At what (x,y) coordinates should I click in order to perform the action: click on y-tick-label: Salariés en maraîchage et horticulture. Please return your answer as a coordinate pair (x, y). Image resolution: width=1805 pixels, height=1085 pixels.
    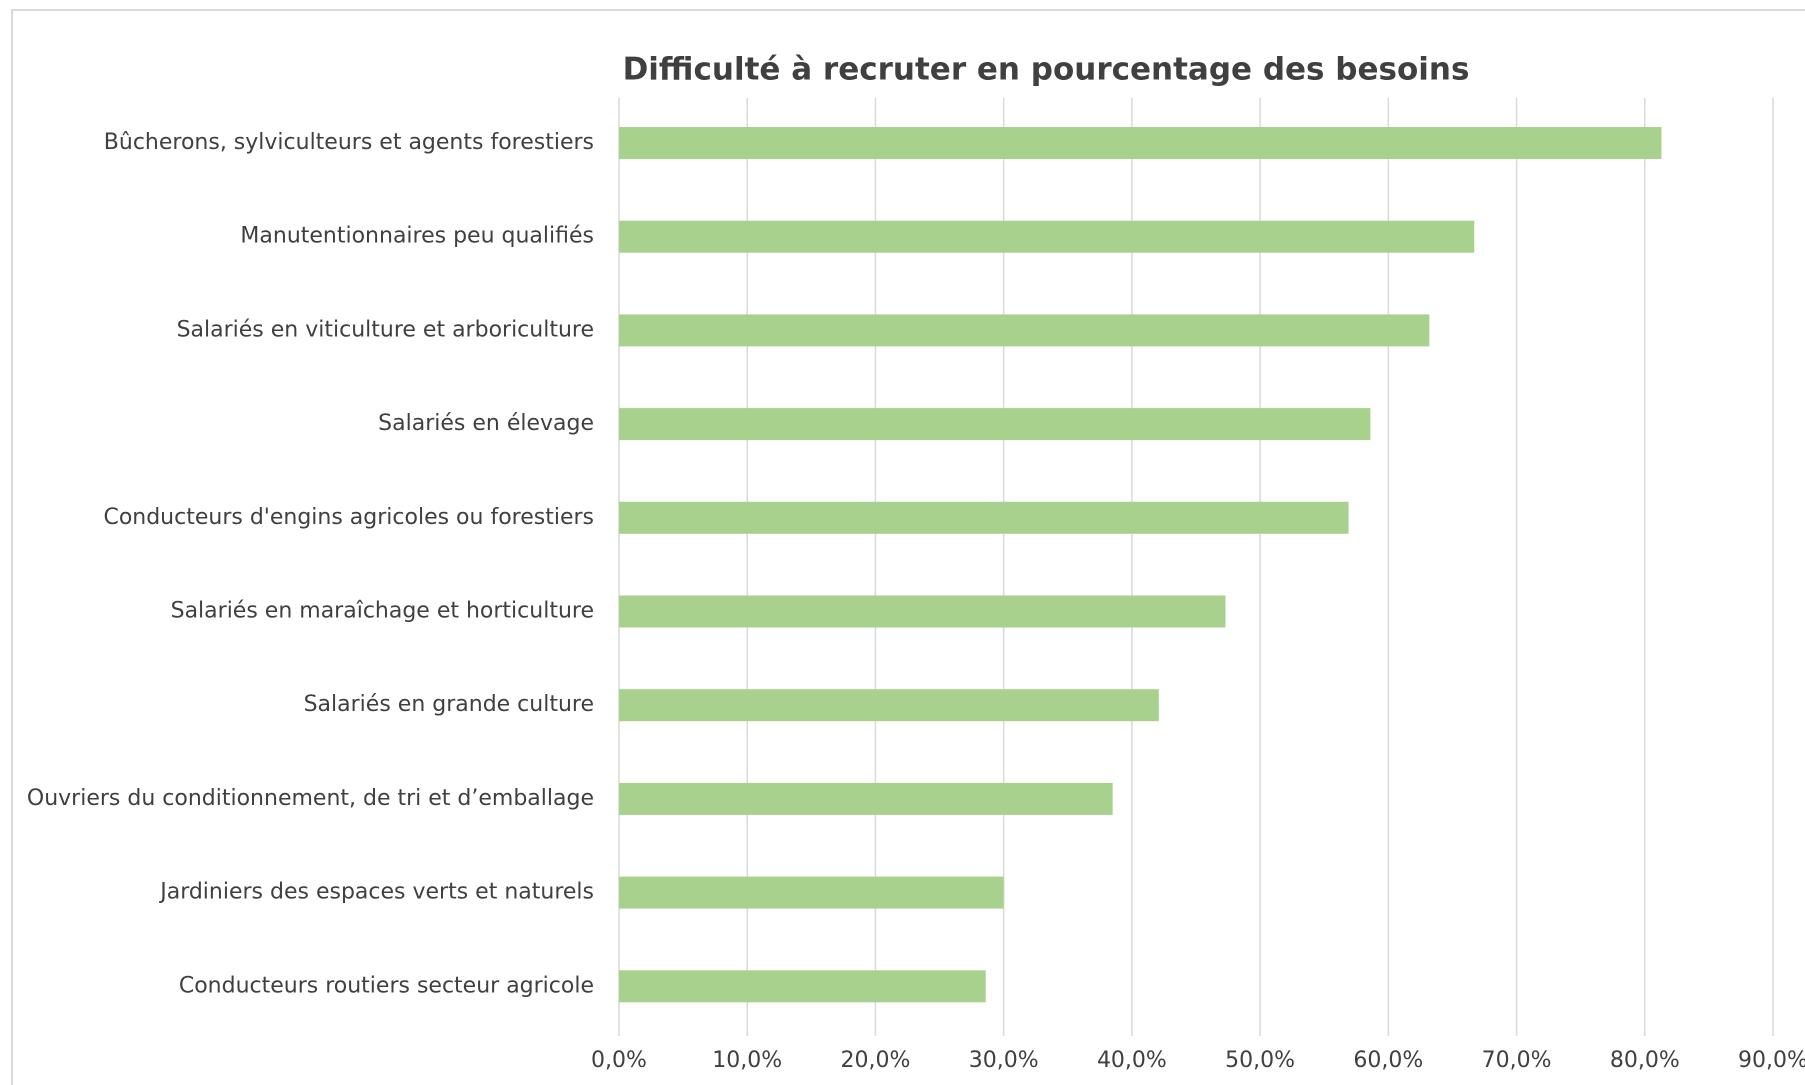
    Looking at the image, I should click on (382, 611).